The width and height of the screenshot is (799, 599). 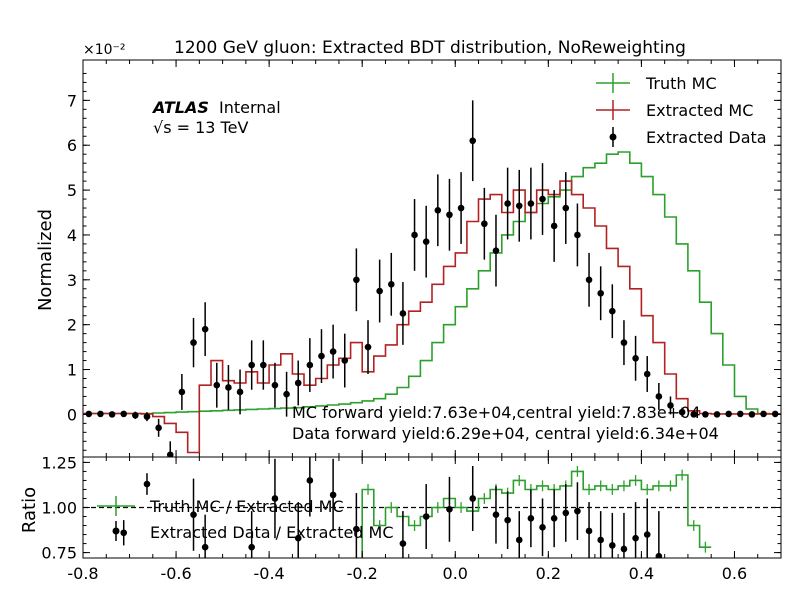 I want to click on legend-label-truth: Truth MC, so click(x=681, y=83).